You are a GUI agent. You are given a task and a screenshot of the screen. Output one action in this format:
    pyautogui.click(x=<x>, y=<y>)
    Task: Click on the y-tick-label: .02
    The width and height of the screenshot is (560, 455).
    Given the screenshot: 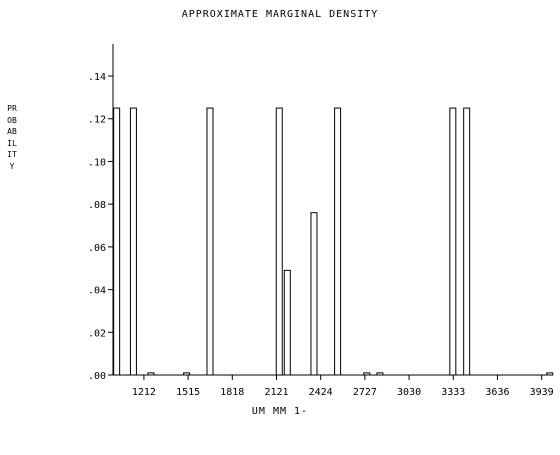 What is the action you would take?
    pyautogui.click(x=97, y=333)
    